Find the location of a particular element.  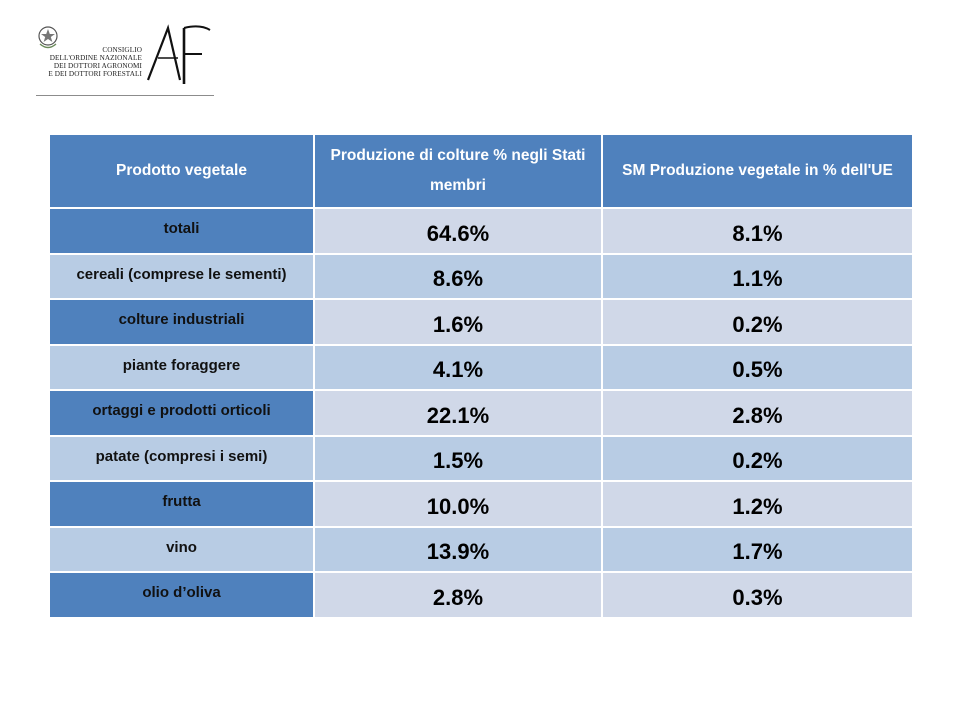

row-label: patate (compresi i semi) is located at coordinates (181, 458).